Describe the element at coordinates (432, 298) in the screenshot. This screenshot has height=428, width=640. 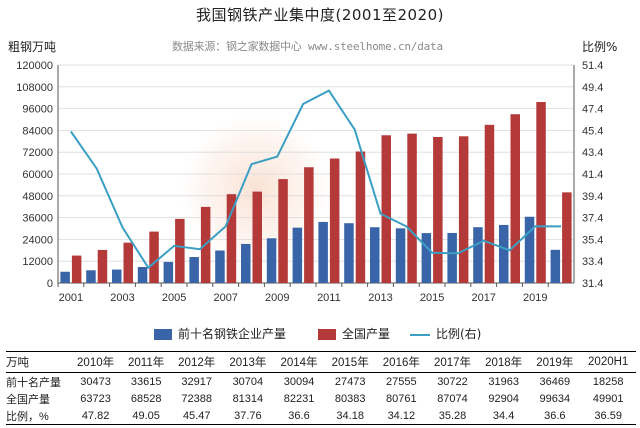
I see `x-tick-label: 2015` at that location.